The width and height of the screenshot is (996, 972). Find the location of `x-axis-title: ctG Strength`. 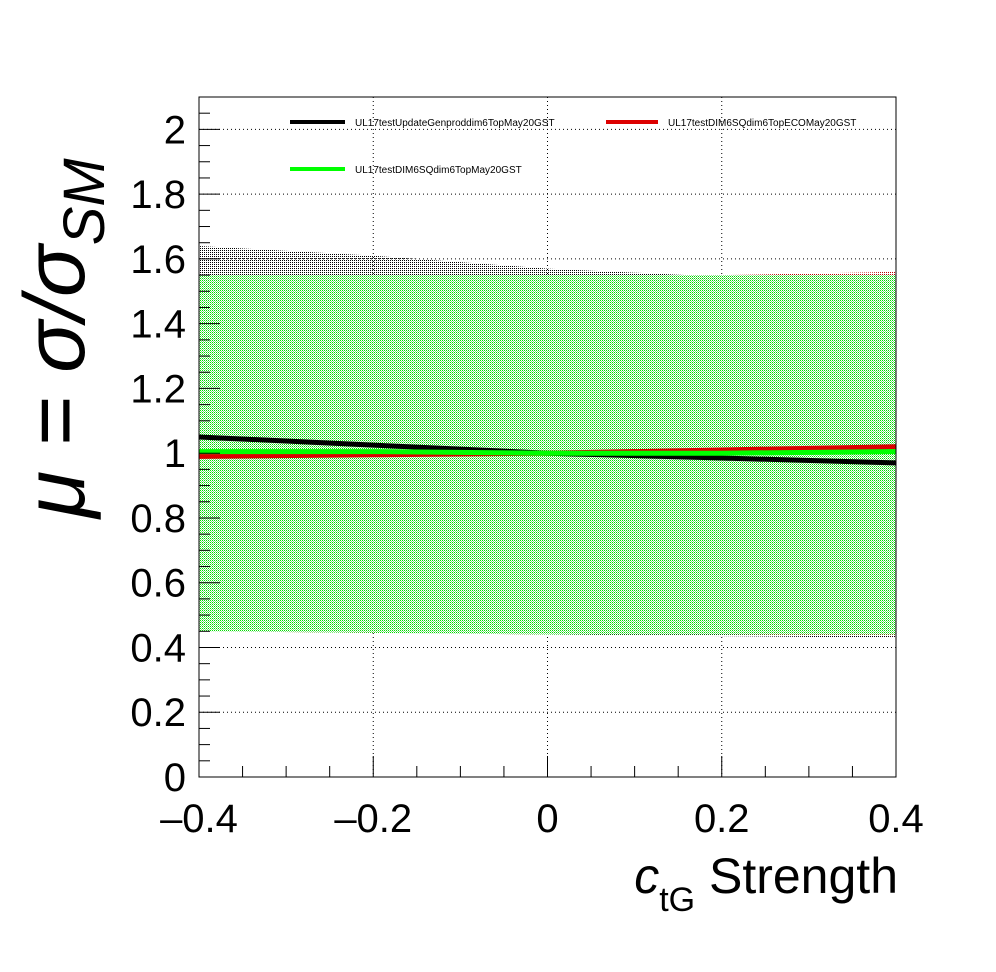

x-axis-title: ctG Strength is located at coordinates (766, 883).